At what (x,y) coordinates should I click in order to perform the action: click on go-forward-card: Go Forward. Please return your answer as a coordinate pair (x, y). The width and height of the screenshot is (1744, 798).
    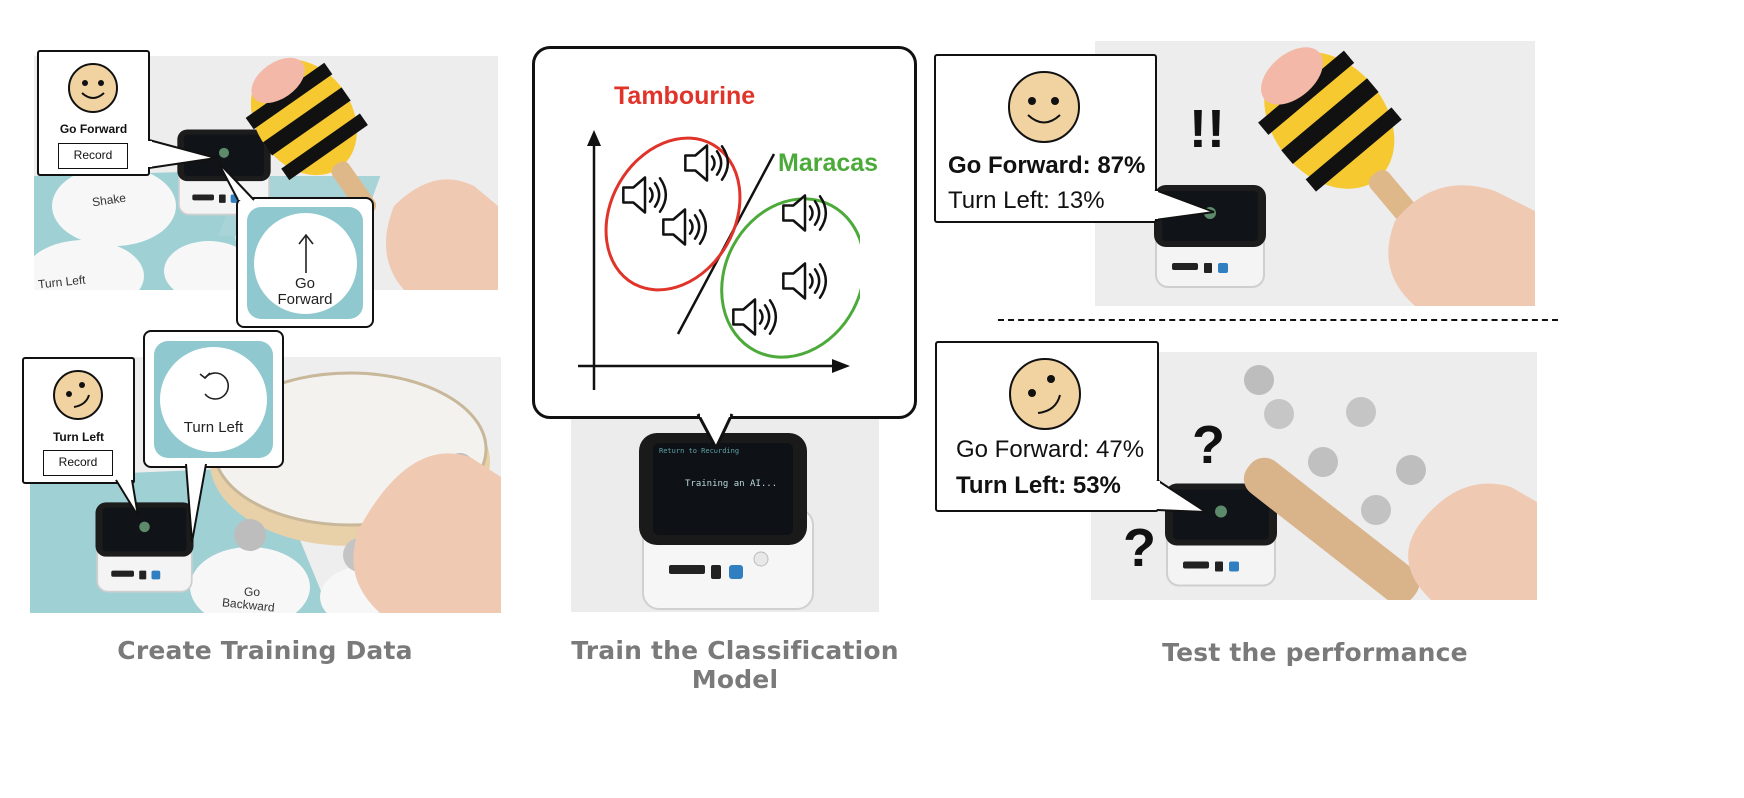
    Looking at the image, I should click on (305, 262).